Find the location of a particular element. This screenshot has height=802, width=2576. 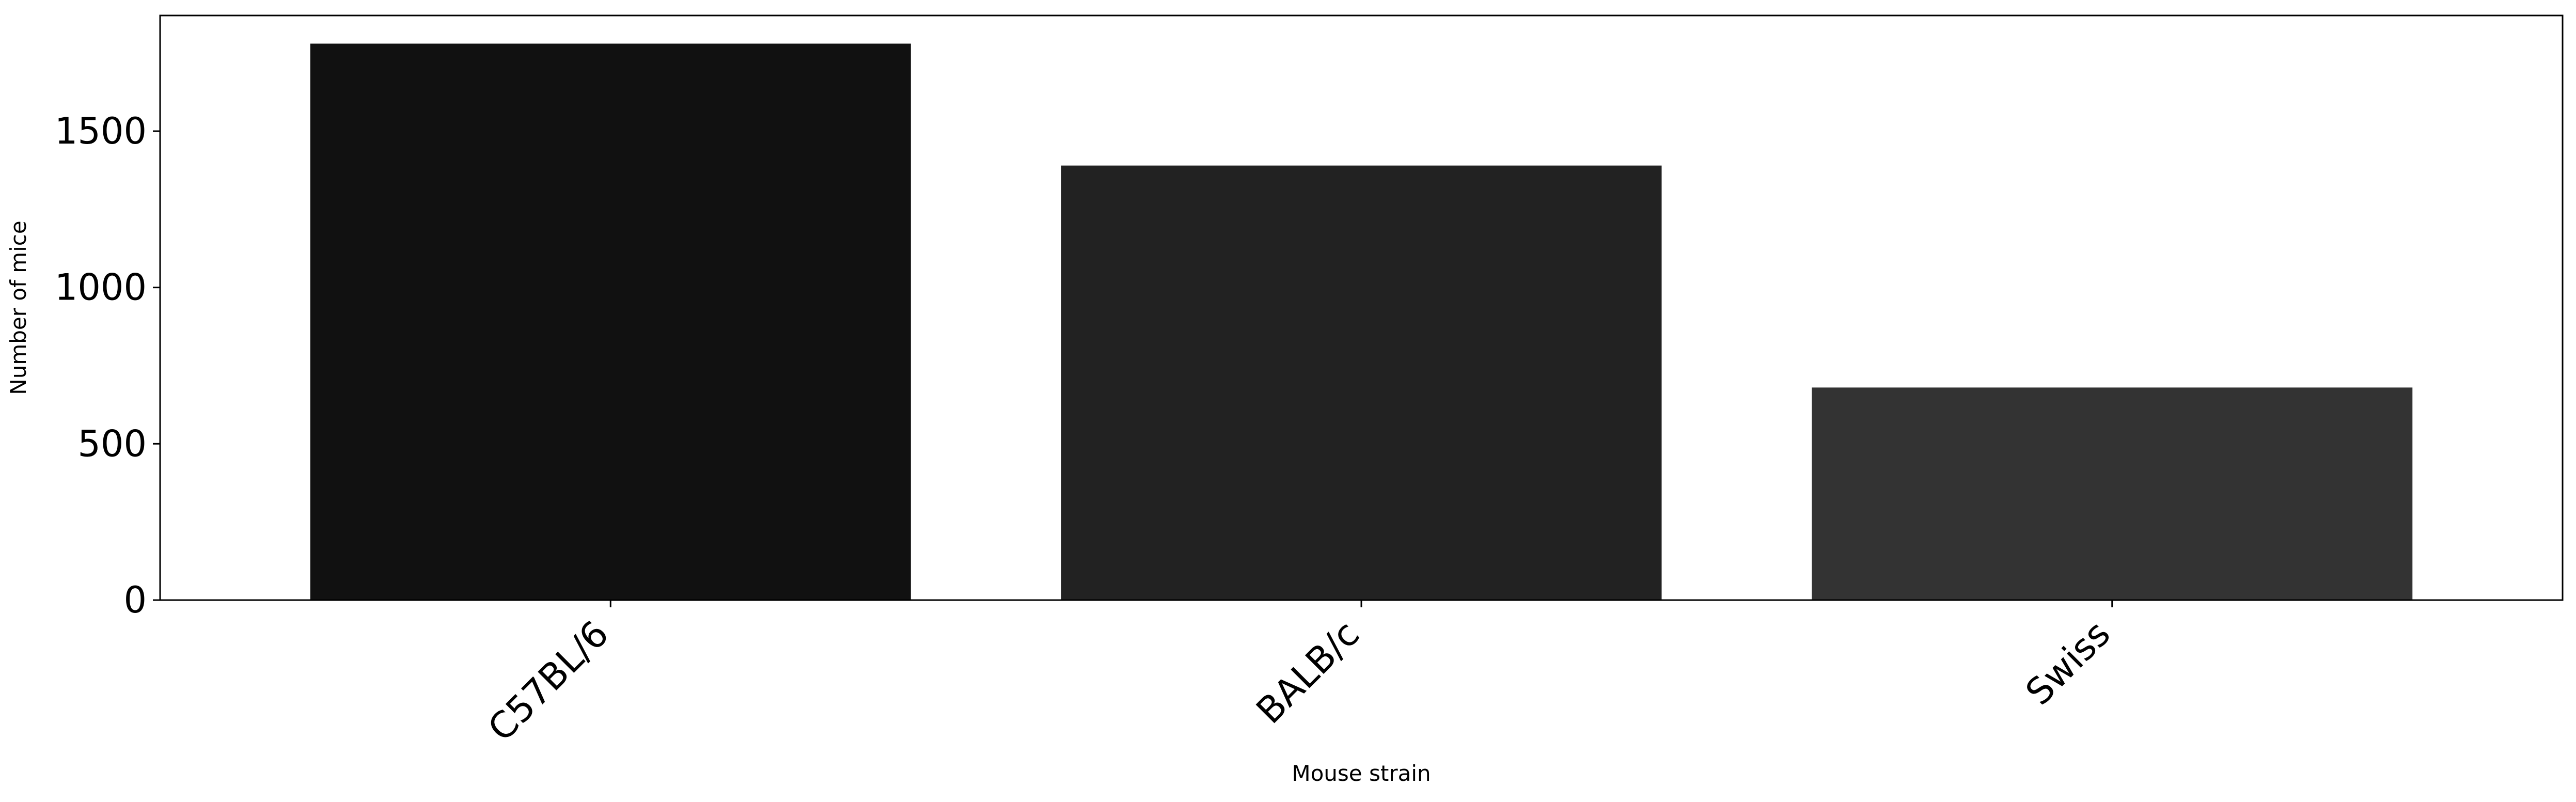

bar-balb-c is located at coordinates (1361, 383).